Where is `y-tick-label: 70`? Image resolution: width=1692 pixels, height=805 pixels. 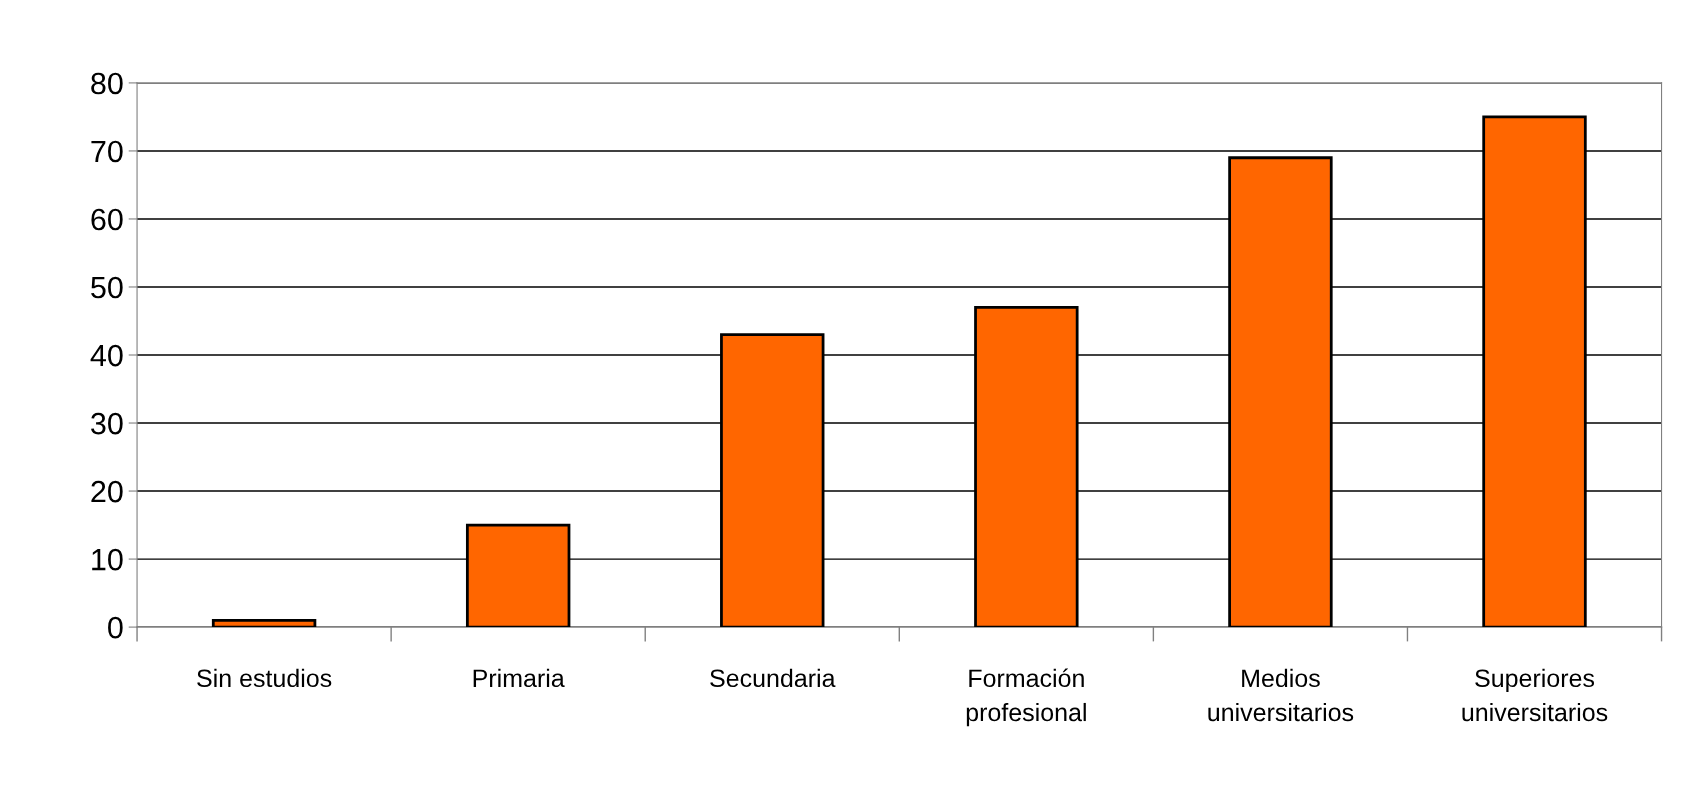 y-tick-label: 70 is located at coordinates (107, 151).